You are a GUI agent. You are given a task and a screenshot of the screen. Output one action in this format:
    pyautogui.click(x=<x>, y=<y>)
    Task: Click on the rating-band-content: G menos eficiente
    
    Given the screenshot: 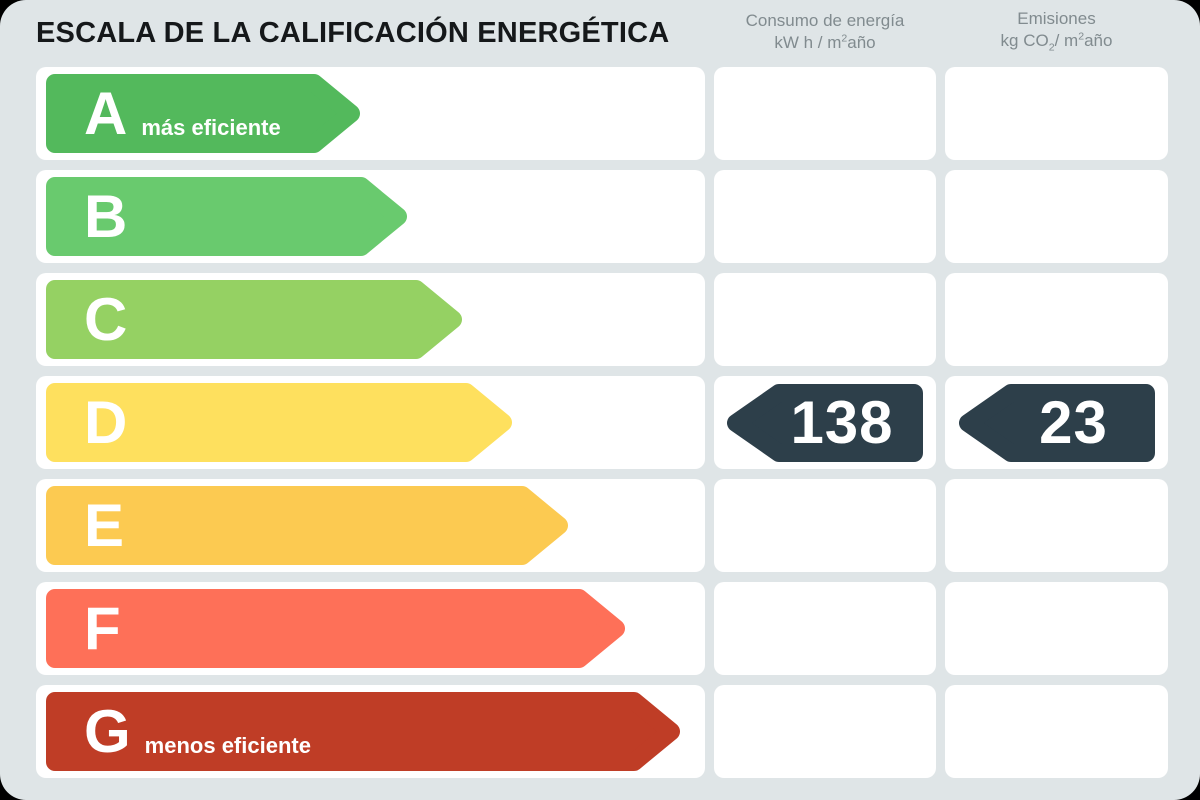 What is the action you would take?
    pyautogui.click(x=197, y=731)
    